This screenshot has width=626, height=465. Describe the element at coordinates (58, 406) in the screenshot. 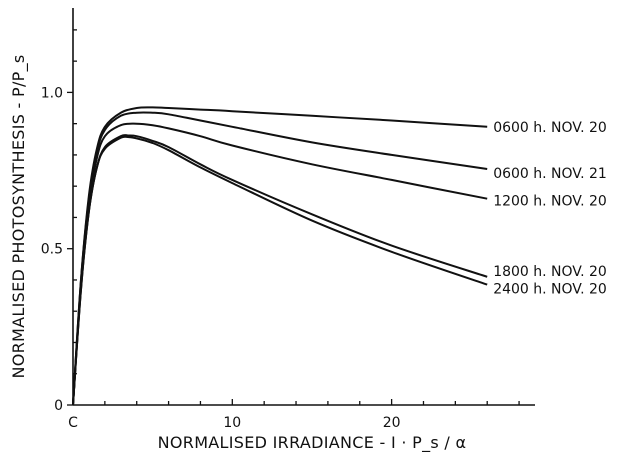

I see `y-tick-label: 0` at that location.